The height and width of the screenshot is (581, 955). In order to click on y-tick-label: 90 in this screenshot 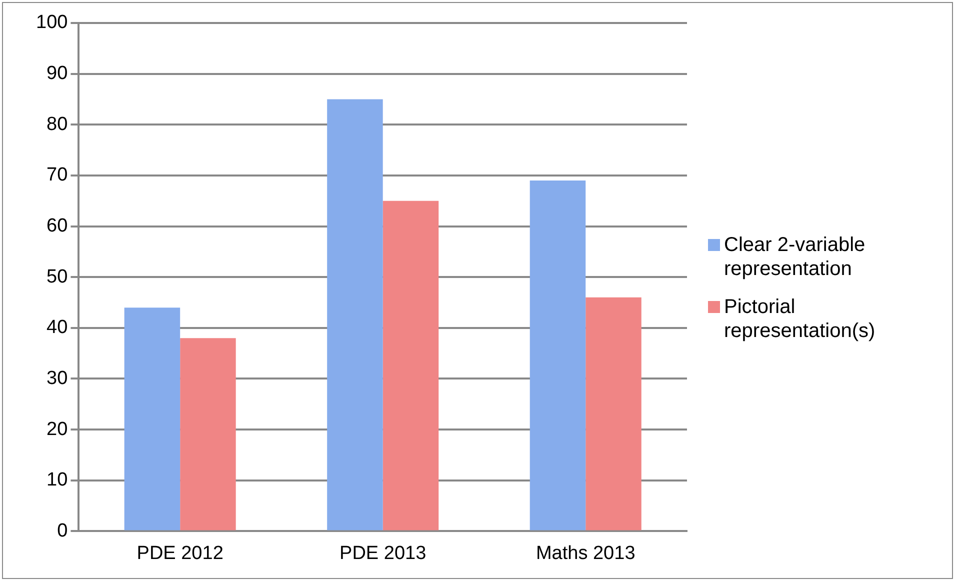, I will do `click(57, 73)`.